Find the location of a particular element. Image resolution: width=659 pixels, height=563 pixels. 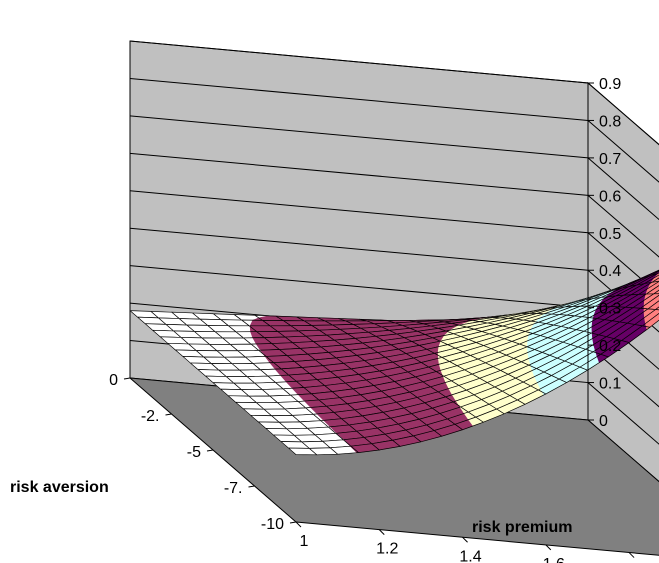

y-tick-label: -10 is located at coordinates (272, 524).